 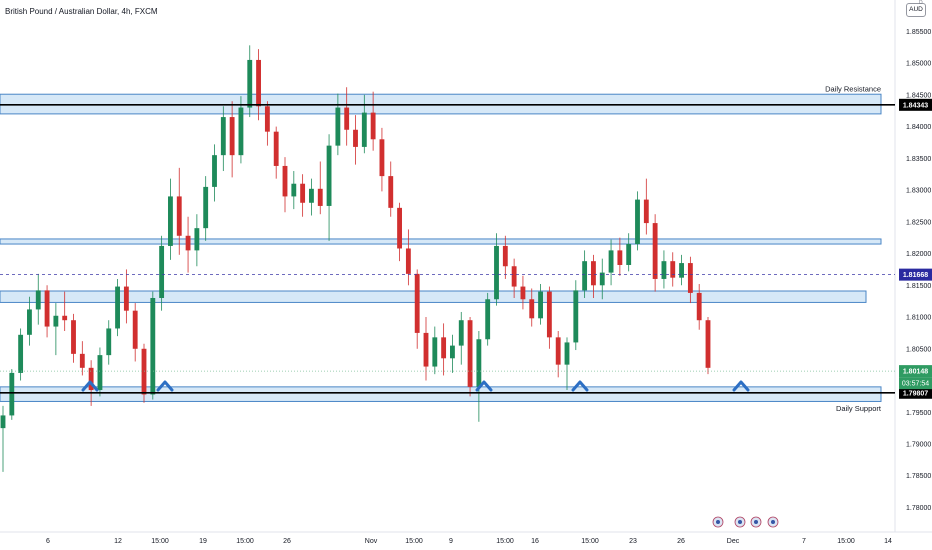 What do you see at coordinates (918, 508) in the screenshot?
I see `y-tick-label: 1.78000` at bounding box center [918, 508].